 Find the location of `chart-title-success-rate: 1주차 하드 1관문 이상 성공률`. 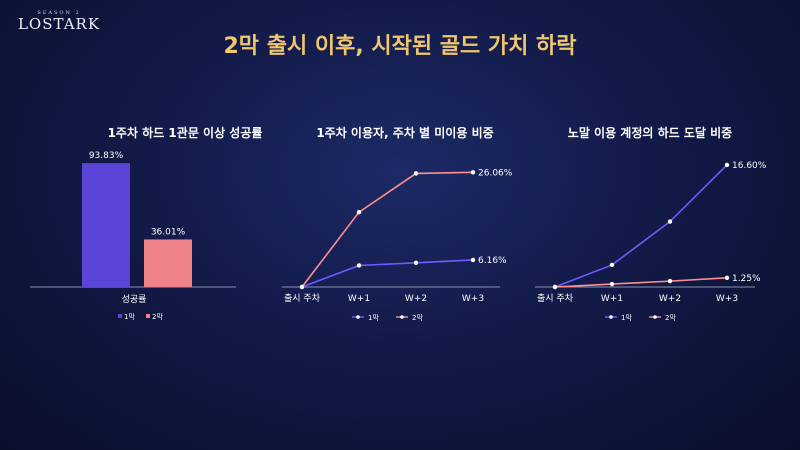

chart-title-success-rate: 1주차 하드 1관문 이상 성공률 is located at coordinates (185, 133).